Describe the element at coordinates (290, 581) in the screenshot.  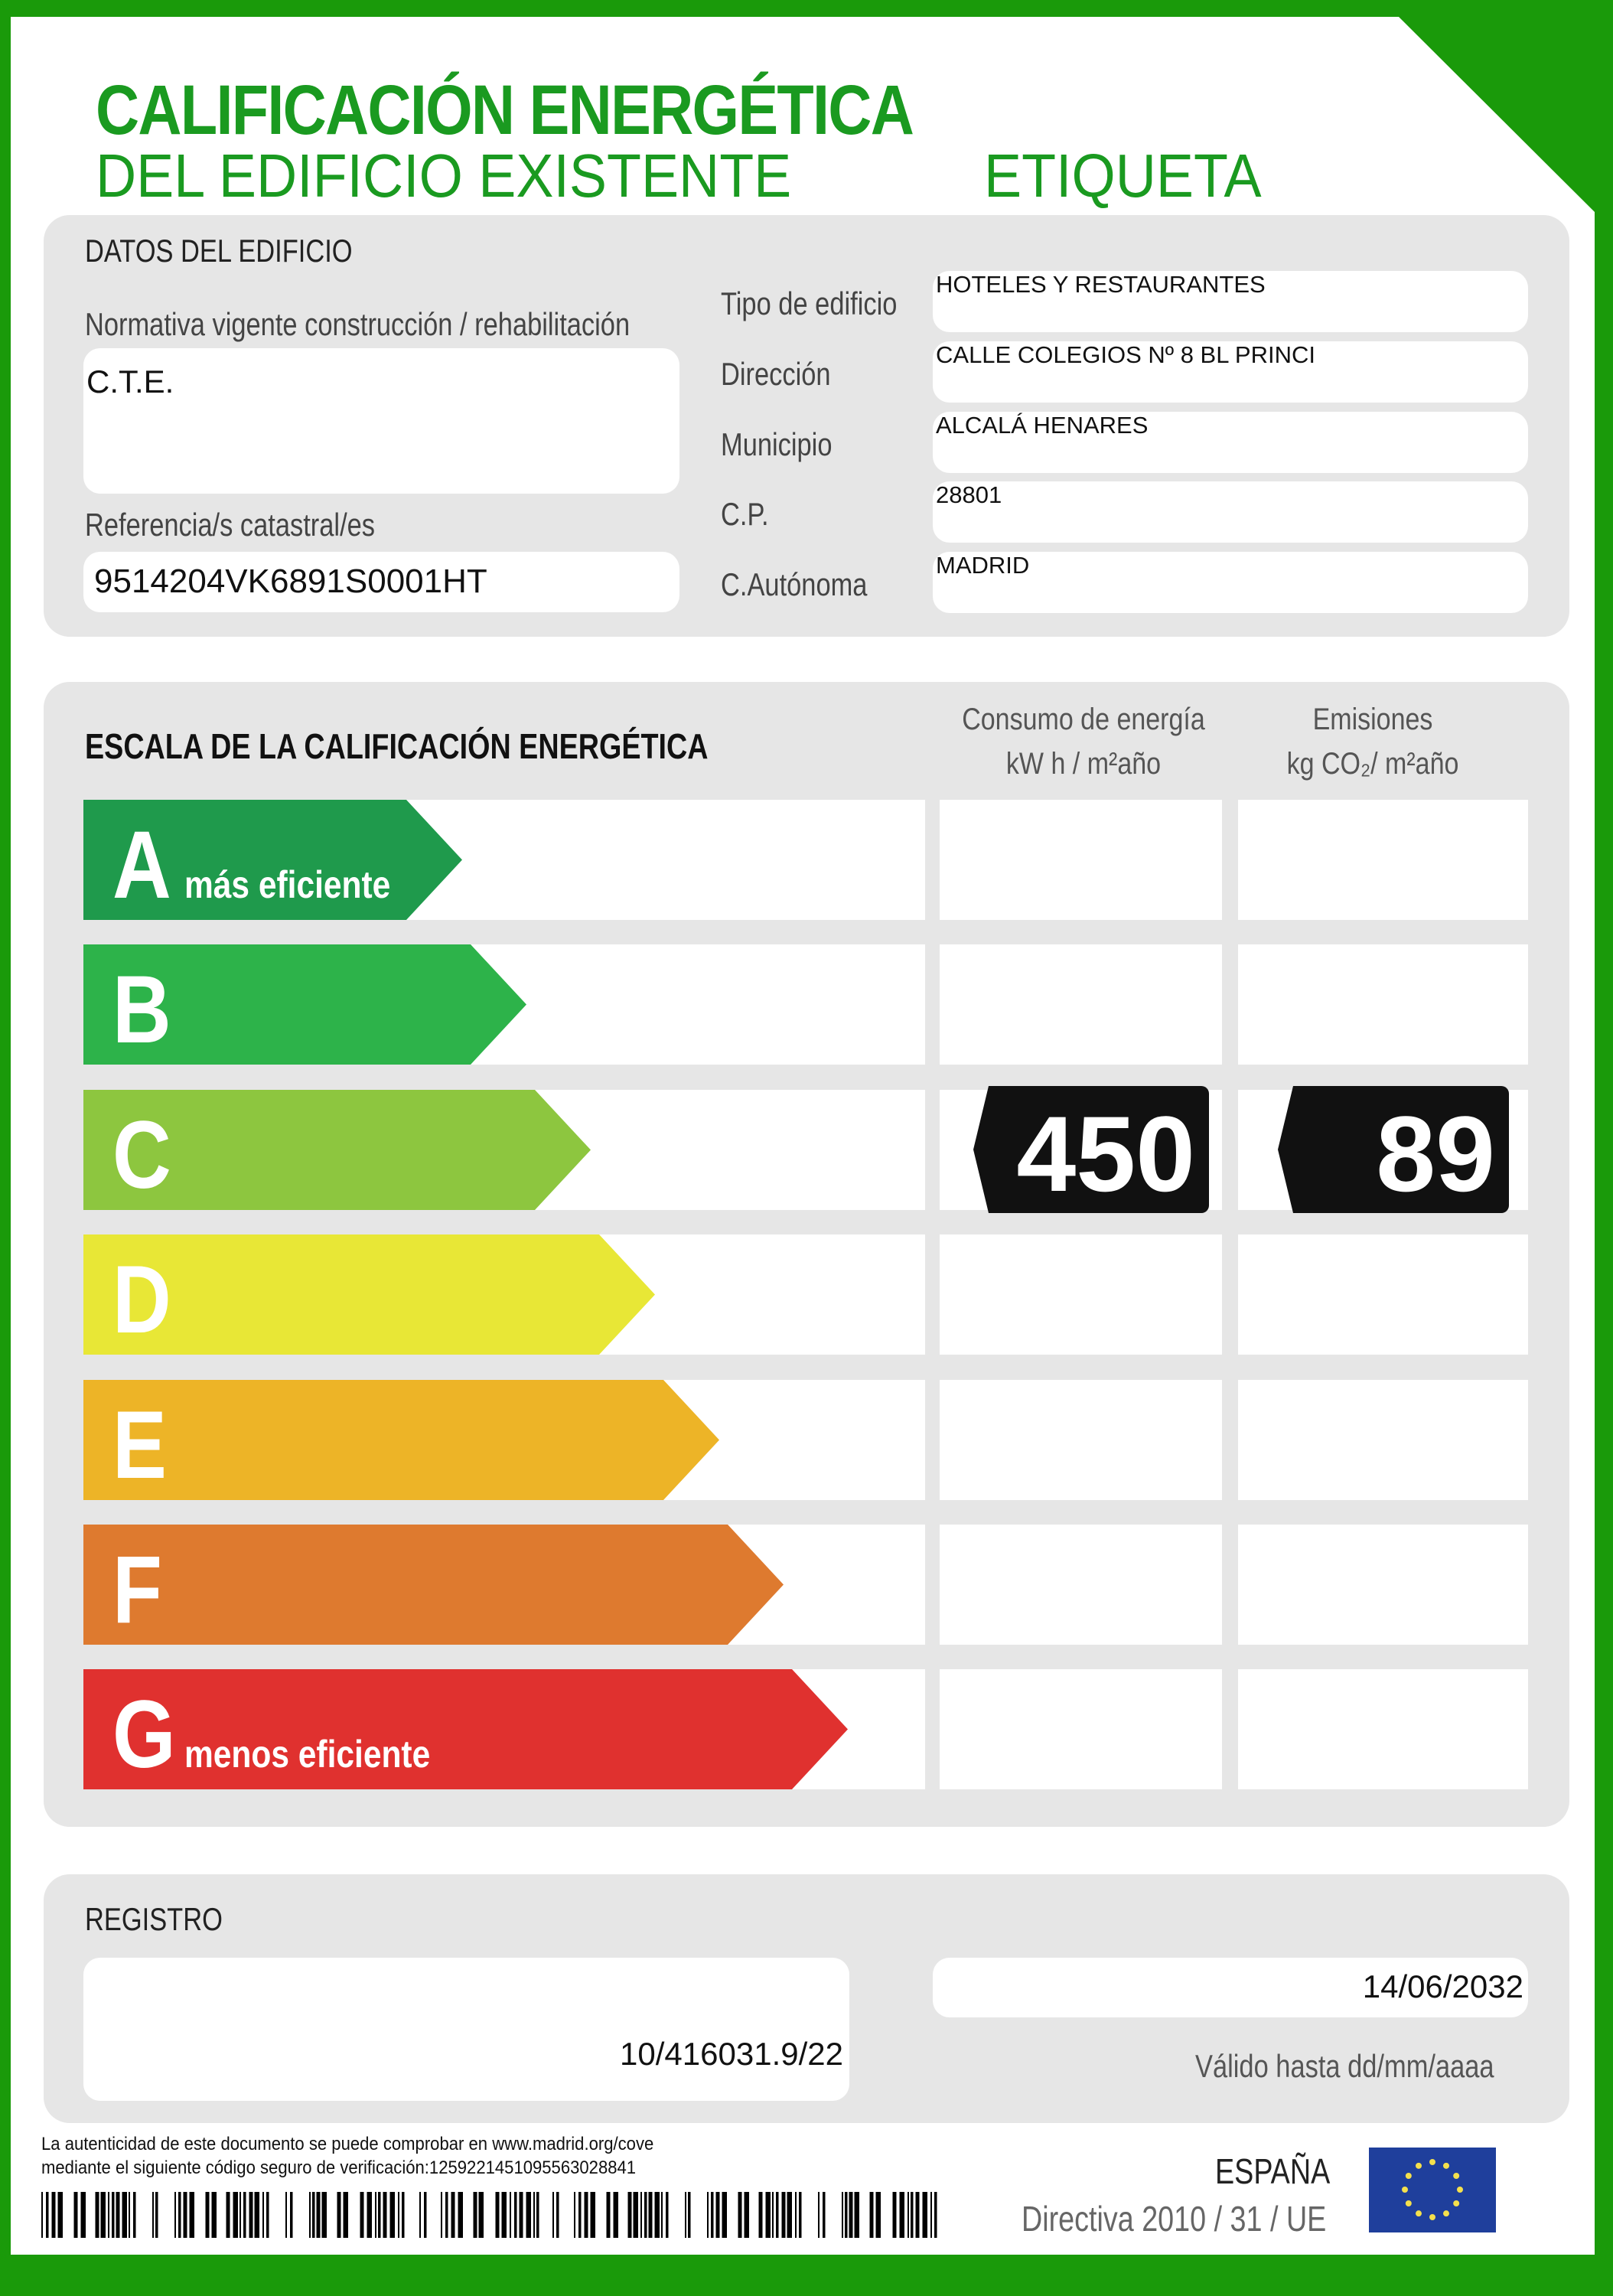
I see `referencia-value: 9514204VK6891S0001HT` at that location.